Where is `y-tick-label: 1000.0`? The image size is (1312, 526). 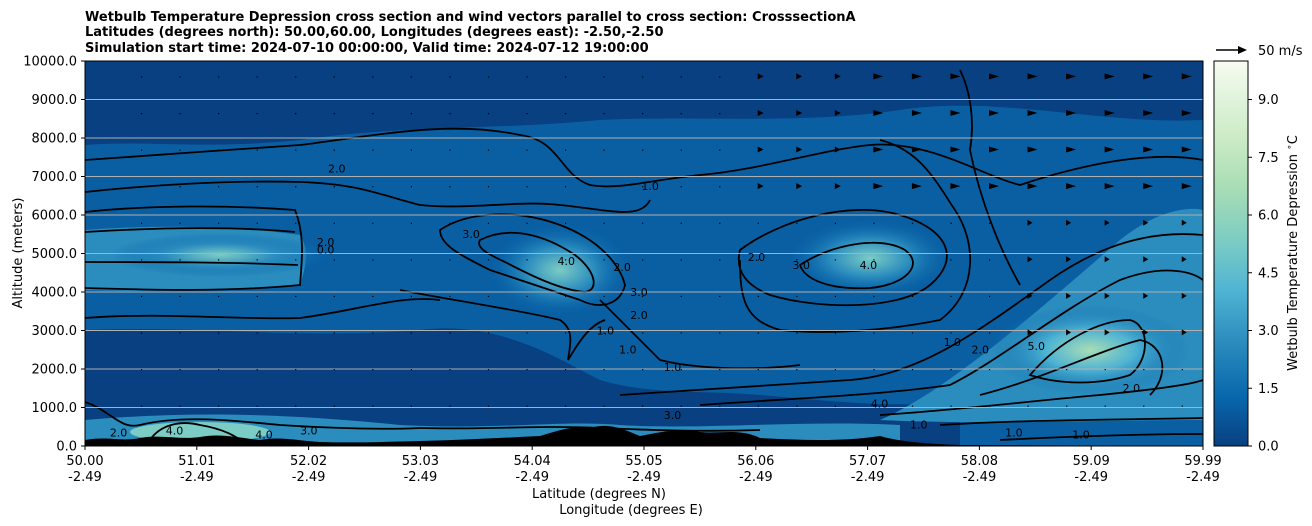
y-tick-label: 1000.0 is located at coordinates (55, 408).